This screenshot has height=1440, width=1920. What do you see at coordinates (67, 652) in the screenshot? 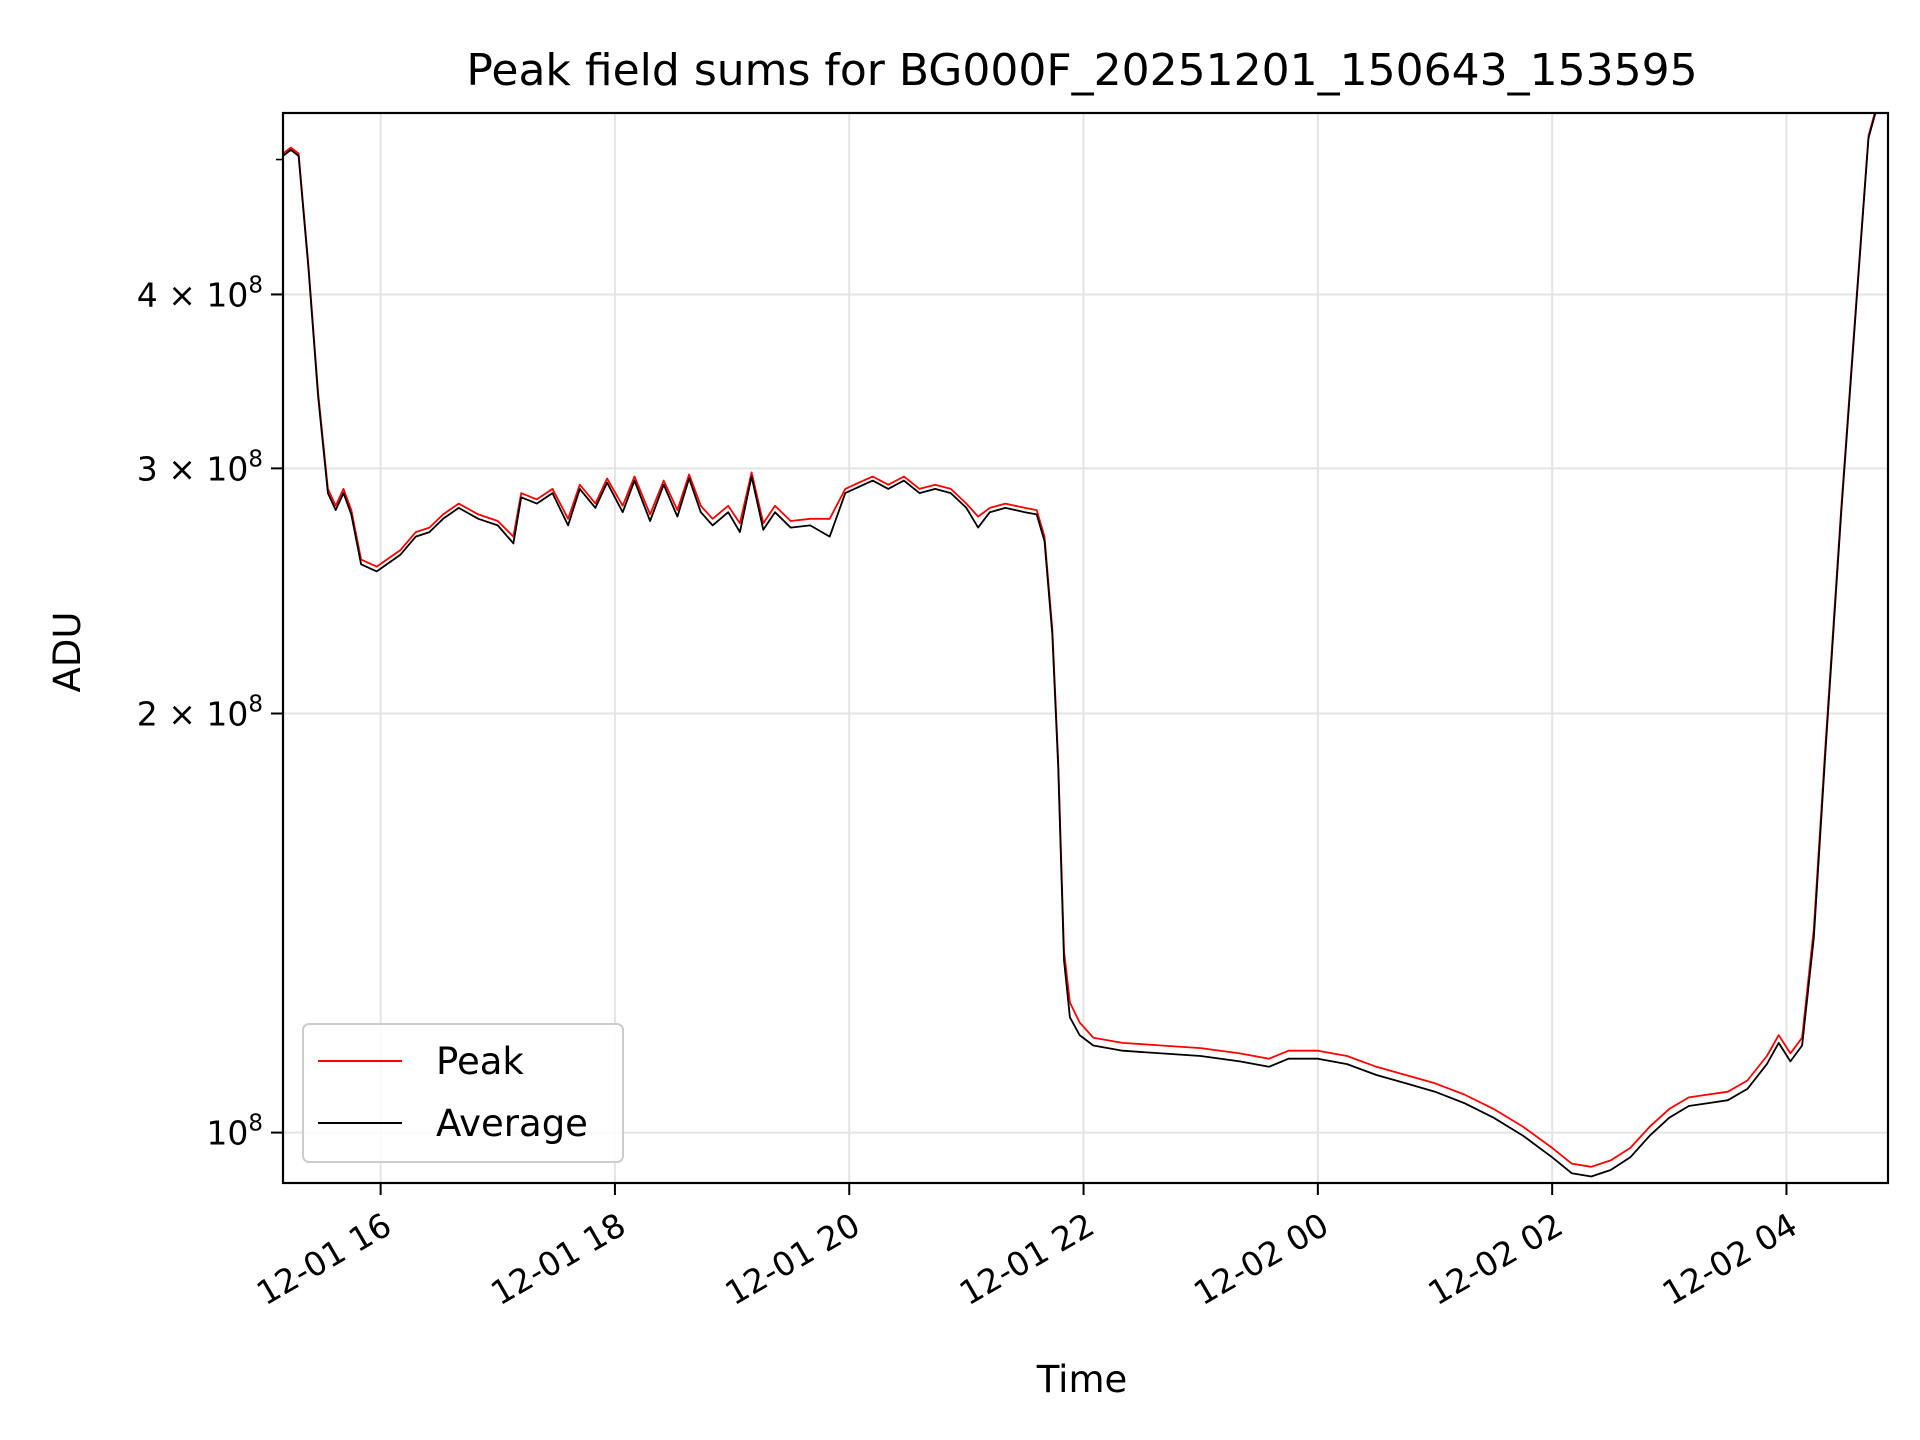
I see `y-axis-title: ADU` at bounding box center [67, 652].